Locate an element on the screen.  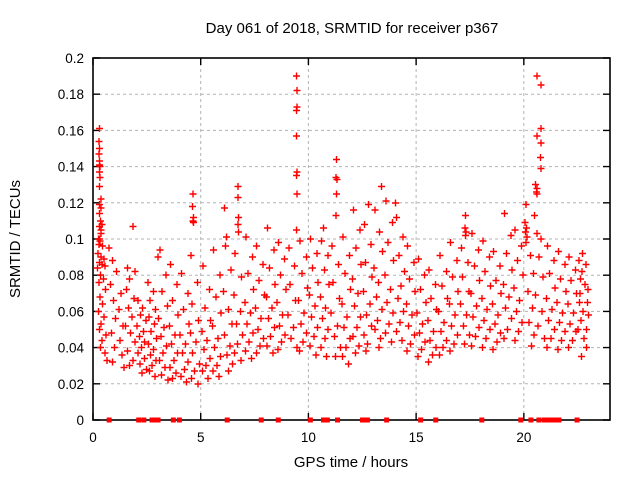
y-tick-label: 0.02 is located at coordinates (71, 384).